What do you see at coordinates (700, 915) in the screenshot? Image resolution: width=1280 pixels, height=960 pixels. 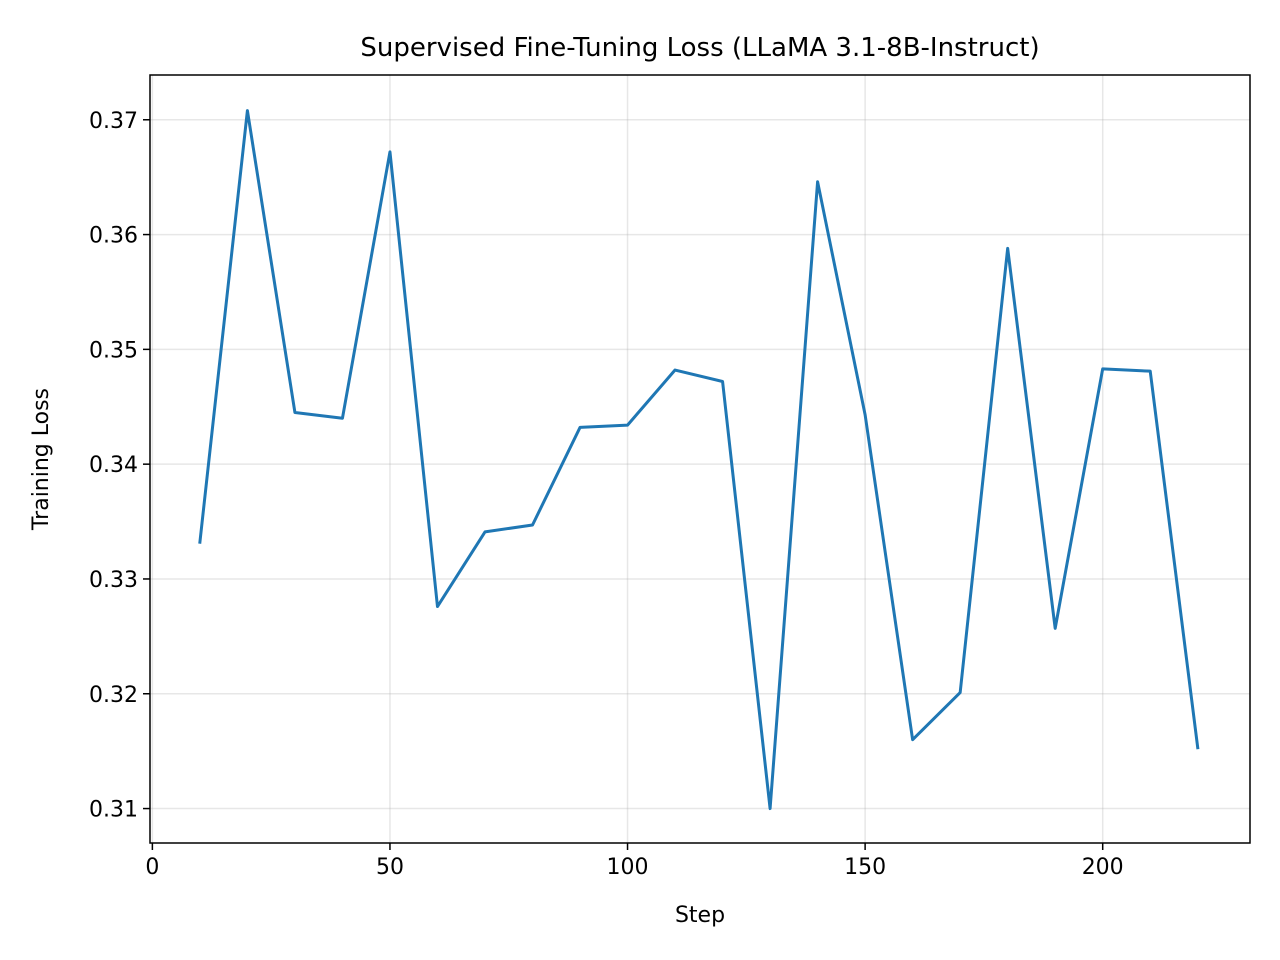 I see `x-axis-label: Step` at bounding box center [700, 915].